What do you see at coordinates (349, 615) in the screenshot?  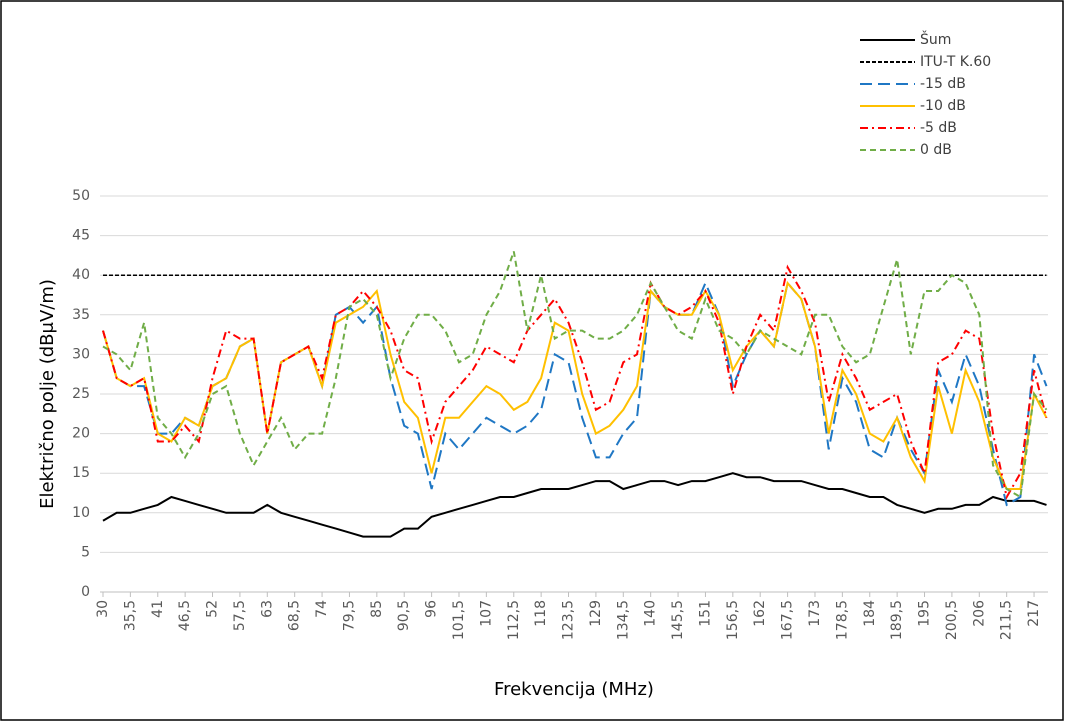 I see `x-tick-label: 79,5` at bounding box center [349, 615].